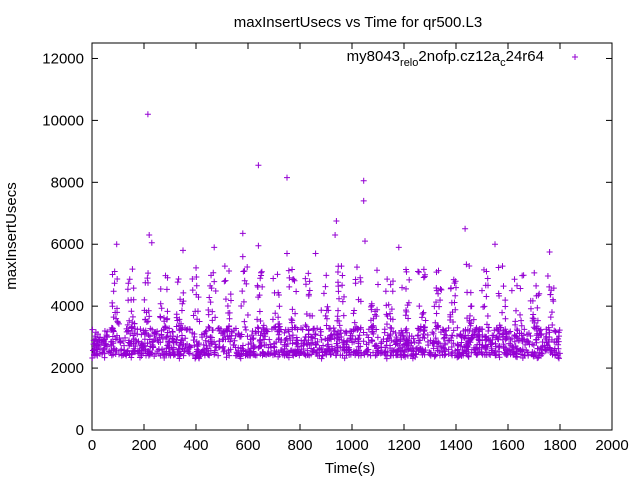 Image resolution: width=640 pixels, height=480 pixels. What do you see at coordinates (525, 56) in the screenshot?
I see `legend-tail: 24r64` at bounding box center [525, 56].